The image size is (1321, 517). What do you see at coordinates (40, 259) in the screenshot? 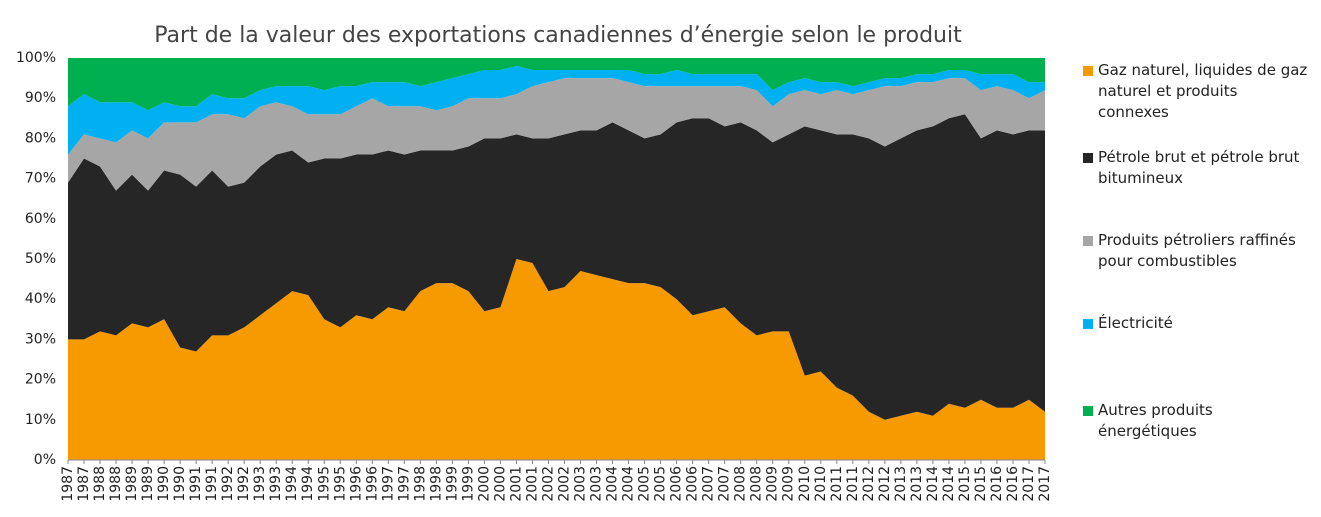
I see `y-tick-label: 50%` at bounding box center [40, 259].